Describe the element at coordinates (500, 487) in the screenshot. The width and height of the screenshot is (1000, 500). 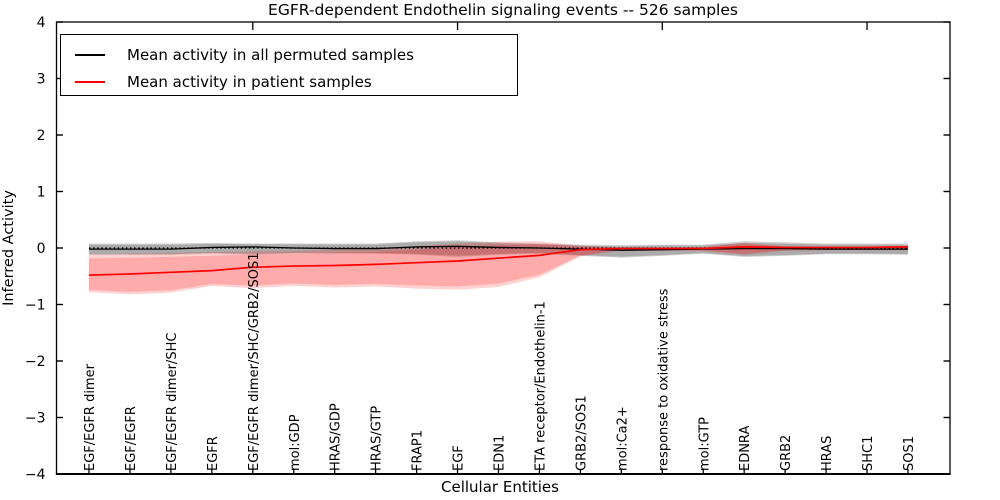
I see `x-axis-label: Cellular Entities` at that location.